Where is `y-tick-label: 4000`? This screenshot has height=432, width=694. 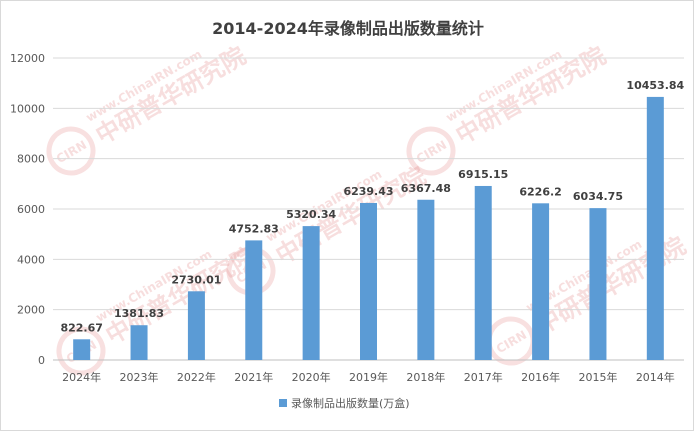
y-tick-label: 4000 is located at coordinates (31, 259).